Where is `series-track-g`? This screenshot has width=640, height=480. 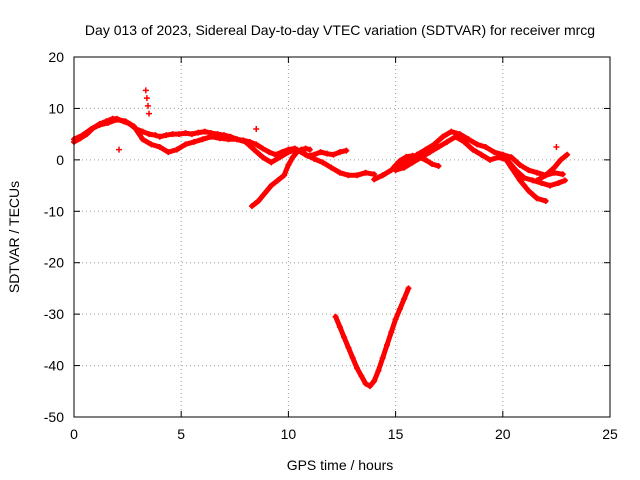 series-track-g is located at coordinates (532, 165).